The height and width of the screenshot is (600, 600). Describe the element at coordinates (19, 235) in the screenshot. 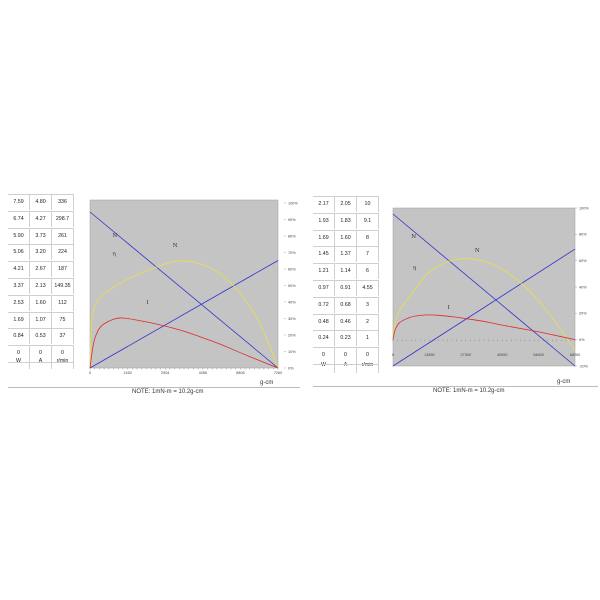

I see `table-cell: 5.90` at that location.